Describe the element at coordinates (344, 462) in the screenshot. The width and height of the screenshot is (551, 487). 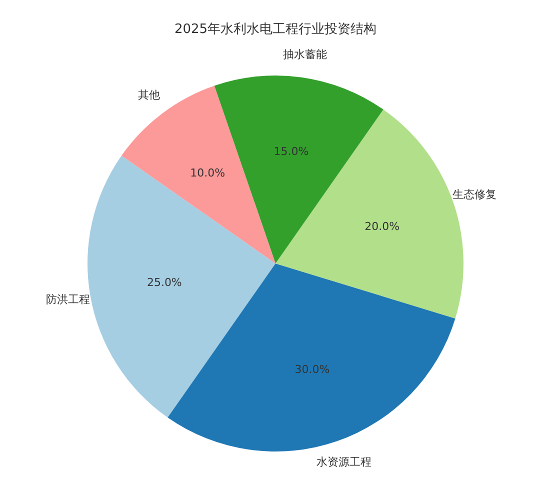
I see `slice-label: 水资源工程` at that location.